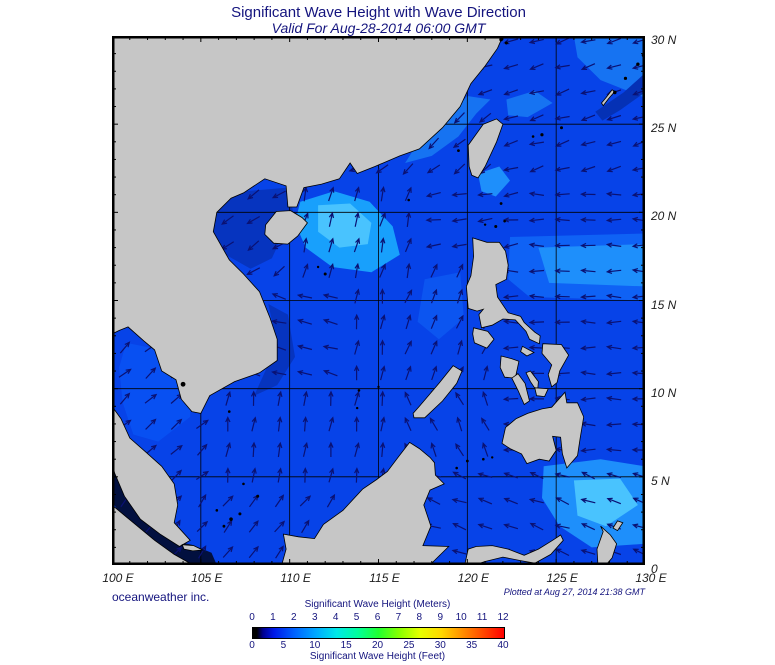 The width and height of the screenshot is (775, 665). What do you see at coordinates (378, 28) in the screenshot?
I see `chart-subtitle: Valid For Aug-28-2014 06:00 GMT` at bounding box center [378, 28].